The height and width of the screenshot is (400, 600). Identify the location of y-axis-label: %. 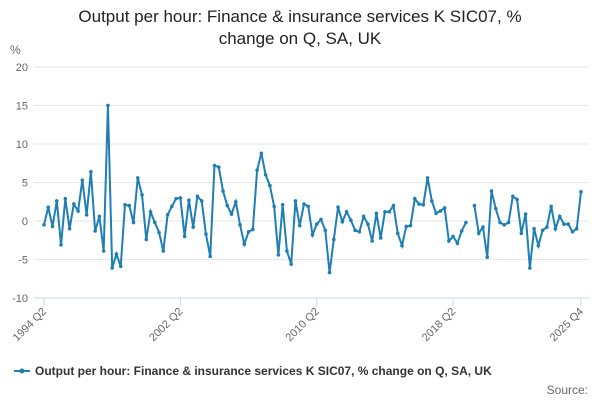
(15, 50).